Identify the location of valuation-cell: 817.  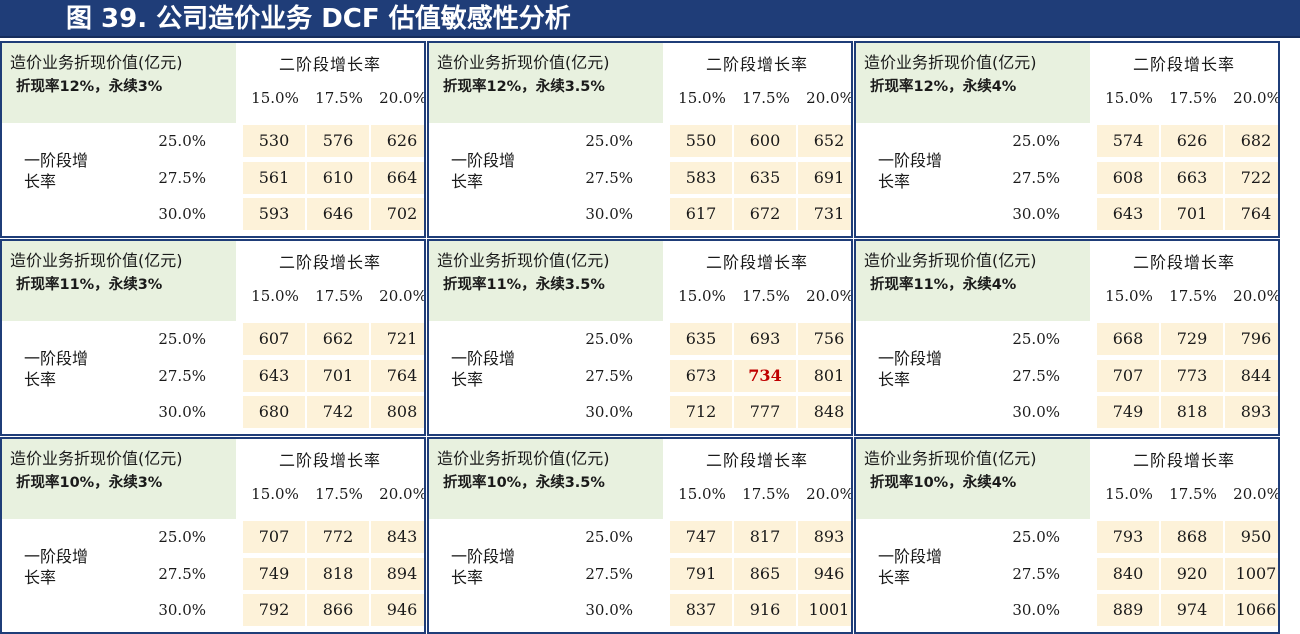
(765, 537).